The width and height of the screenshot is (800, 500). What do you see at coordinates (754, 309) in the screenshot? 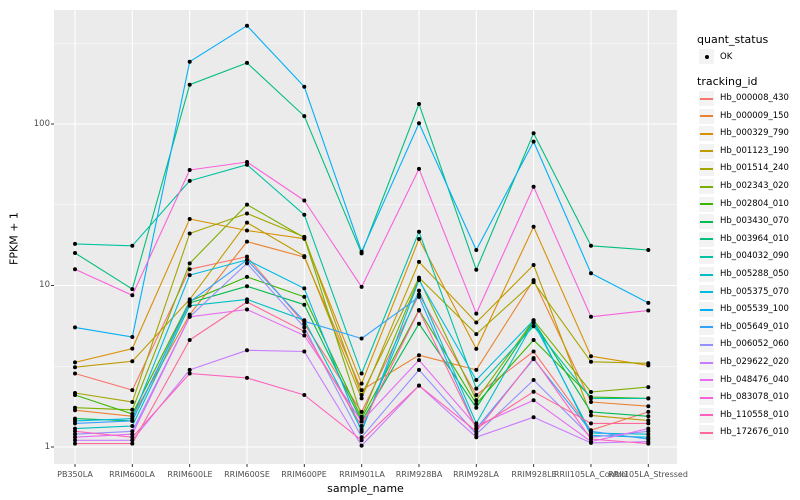
I see `legend-item-label: Hb_005539_100` at bounding box center [754, 309].